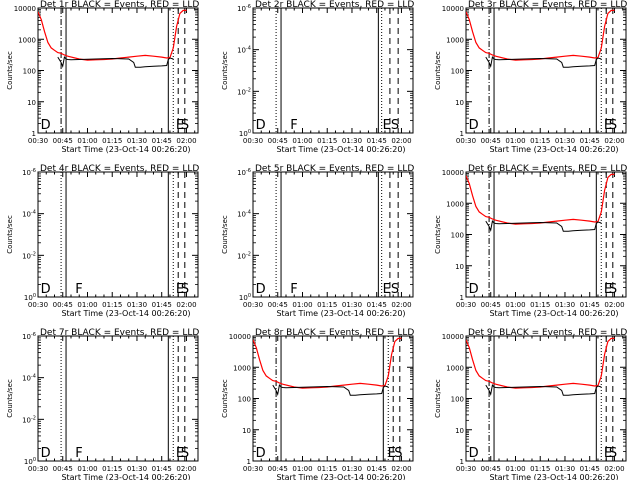 Image resolution: width=640 pixels, height=484 pixels. Describe the element at coordinates (547, 5) in the screenshot. I see `chart-title: Det 3r BLACK = Events, RED = LLD` at that location.